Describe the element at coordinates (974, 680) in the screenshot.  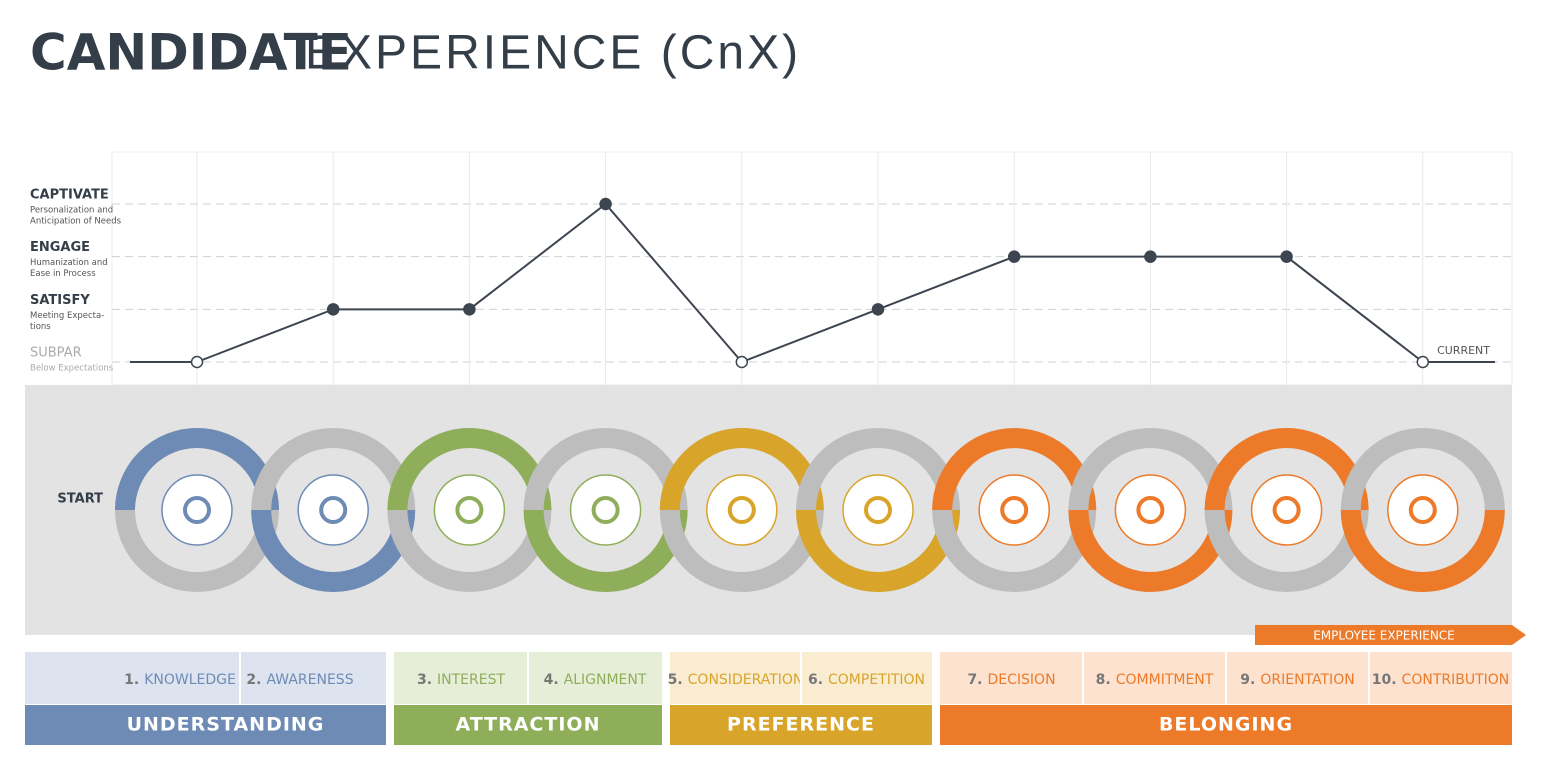
I see `stage-number: 7.` at that location.